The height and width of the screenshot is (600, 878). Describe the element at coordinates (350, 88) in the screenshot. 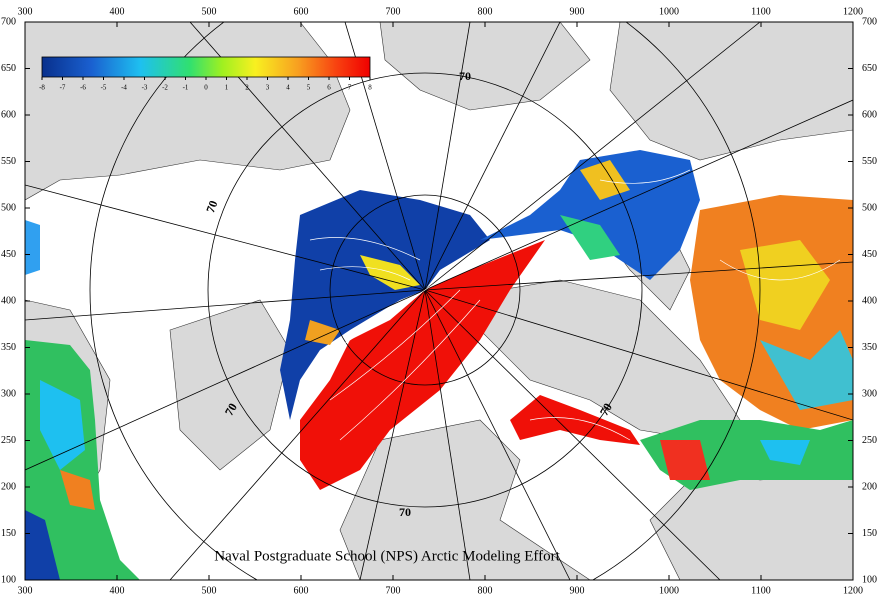

I see `colorbar-tick-label: 7` at that location.